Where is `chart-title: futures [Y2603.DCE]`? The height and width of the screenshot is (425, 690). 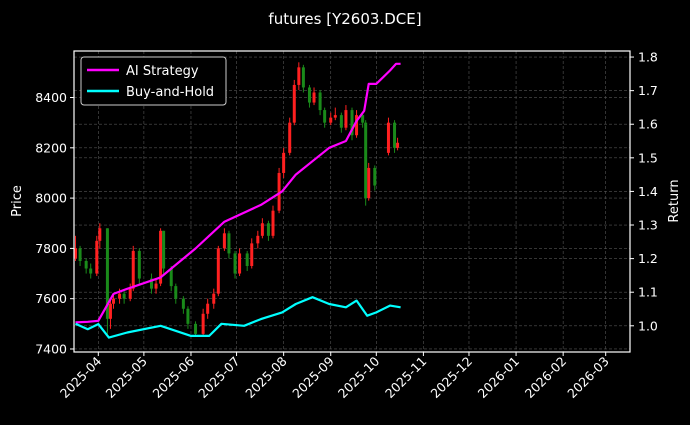 chart-title: futures [Y2603.DCE] is located at coordinates (344, 19).